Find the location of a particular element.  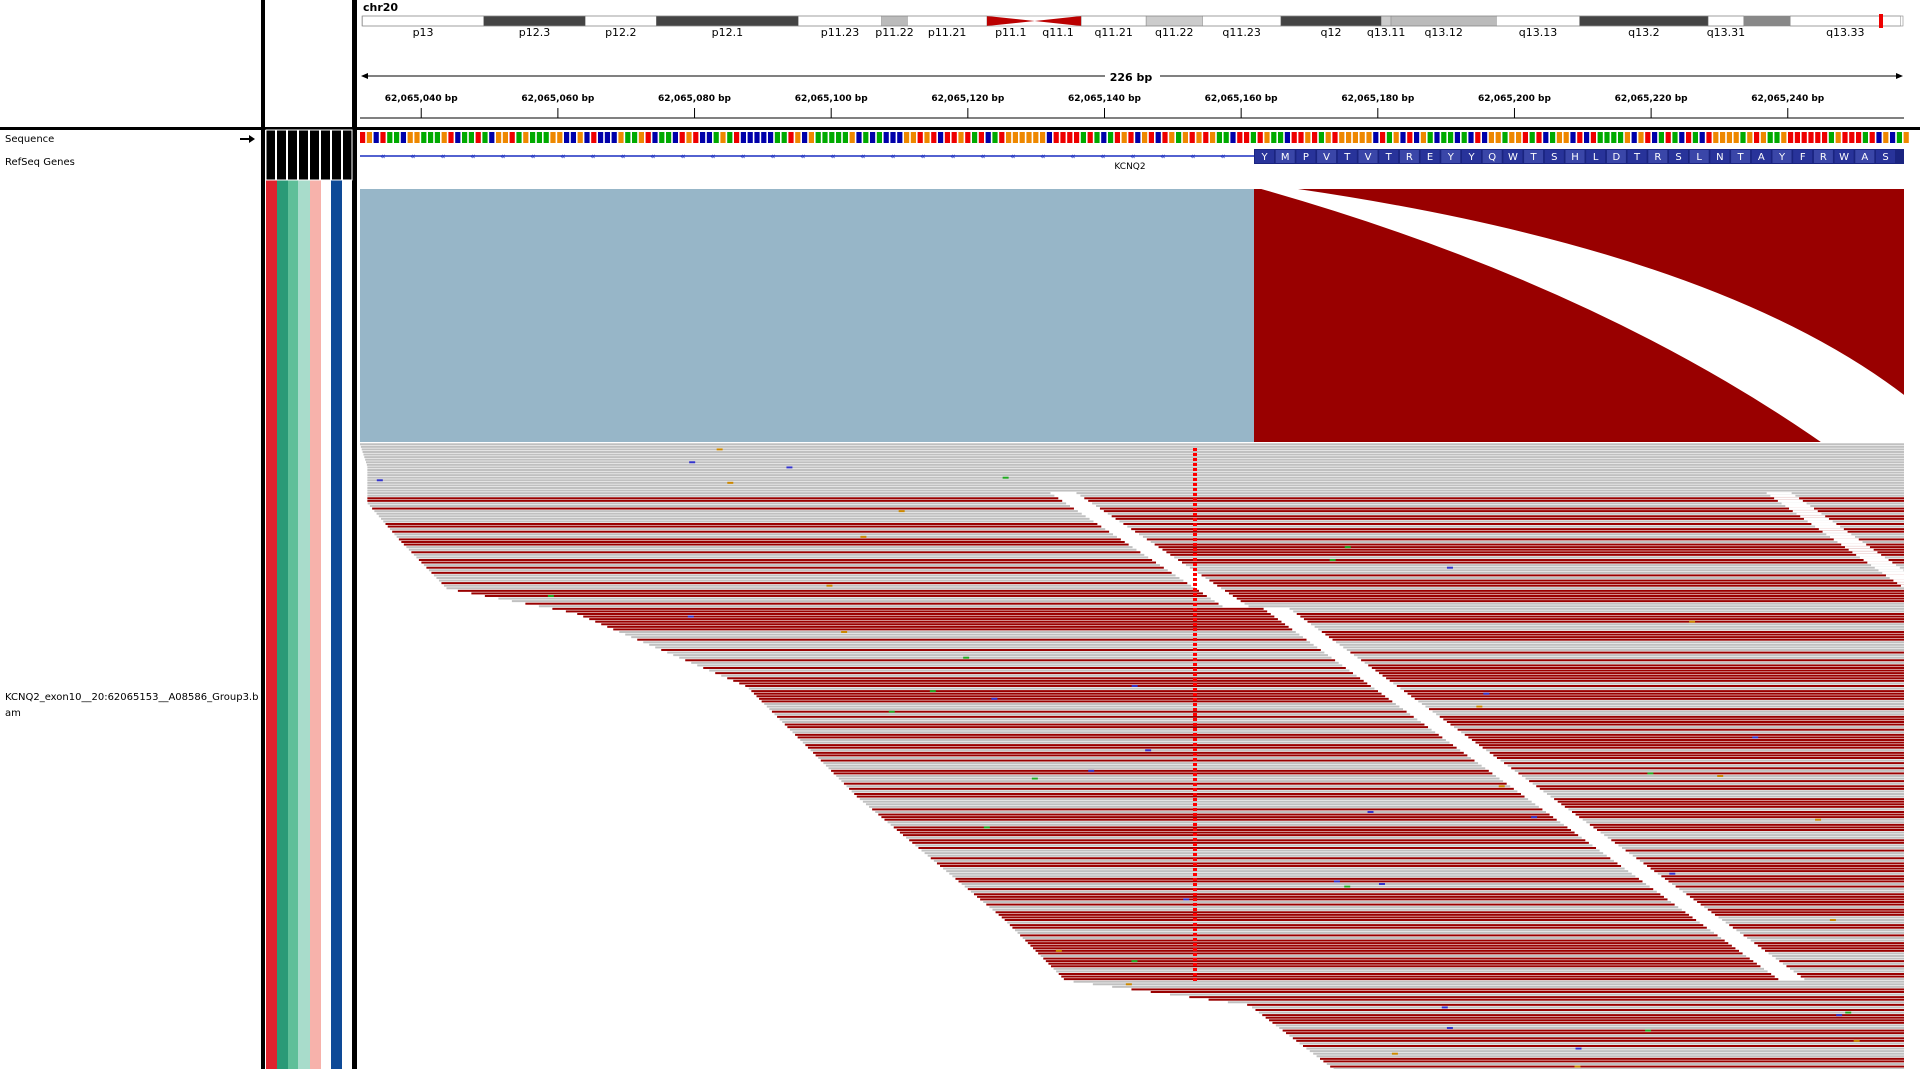

amino-acid-label: S is located at coordinates (1554, 157).